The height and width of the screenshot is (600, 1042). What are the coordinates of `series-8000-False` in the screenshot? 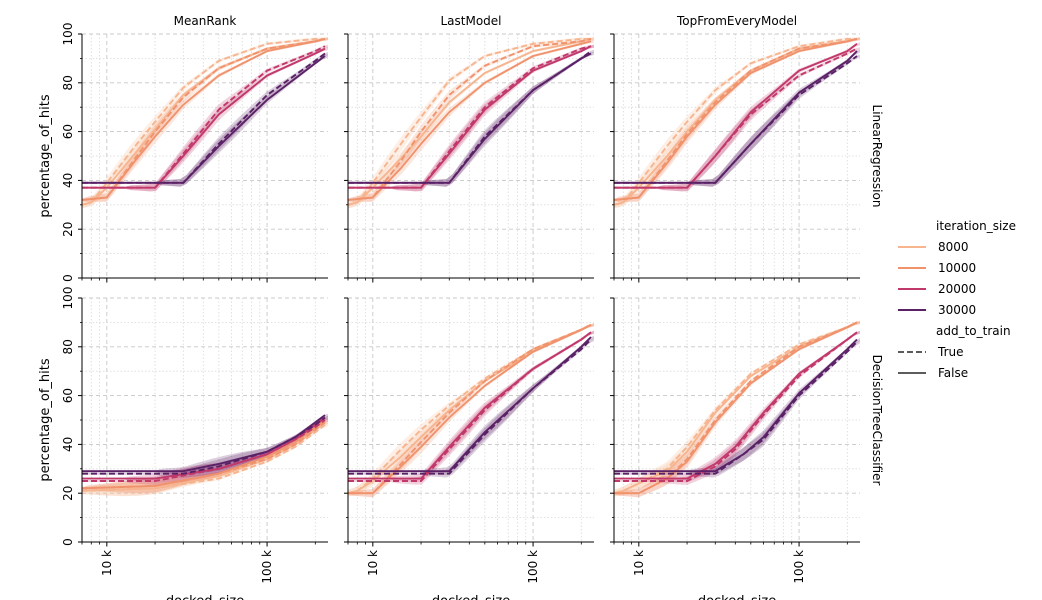 It's located at (469, 121).